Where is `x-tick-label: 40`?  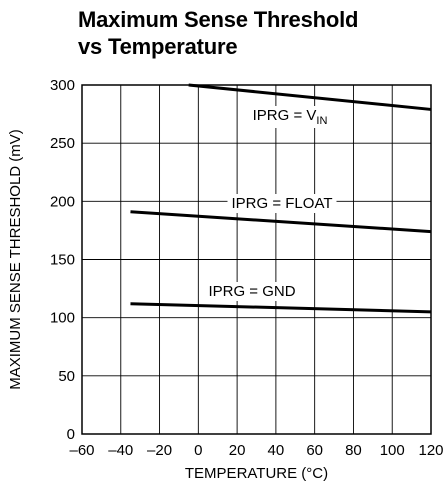 x-tick-label: 40 is located at coordinates (276, 450).